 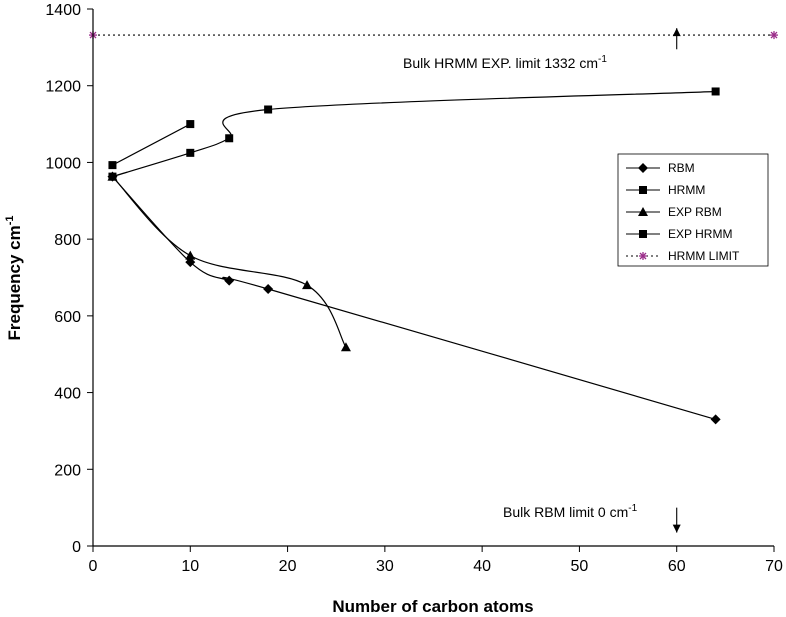 I want to click on y-tick-label: 1200, so click(x=63, y=87).